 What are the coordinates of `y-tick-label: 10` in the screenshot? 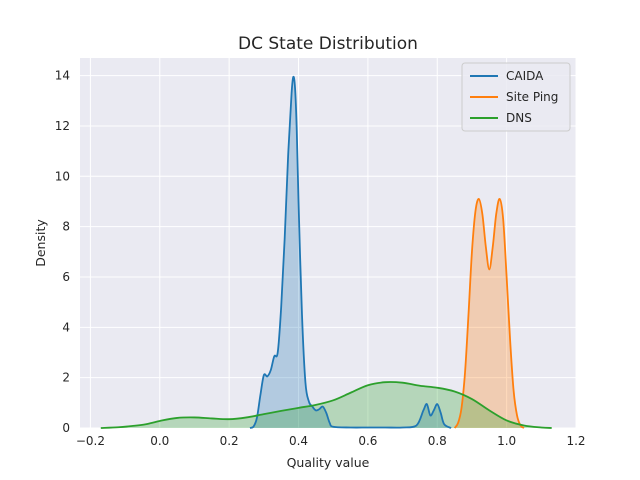 It's located at (62, 176).